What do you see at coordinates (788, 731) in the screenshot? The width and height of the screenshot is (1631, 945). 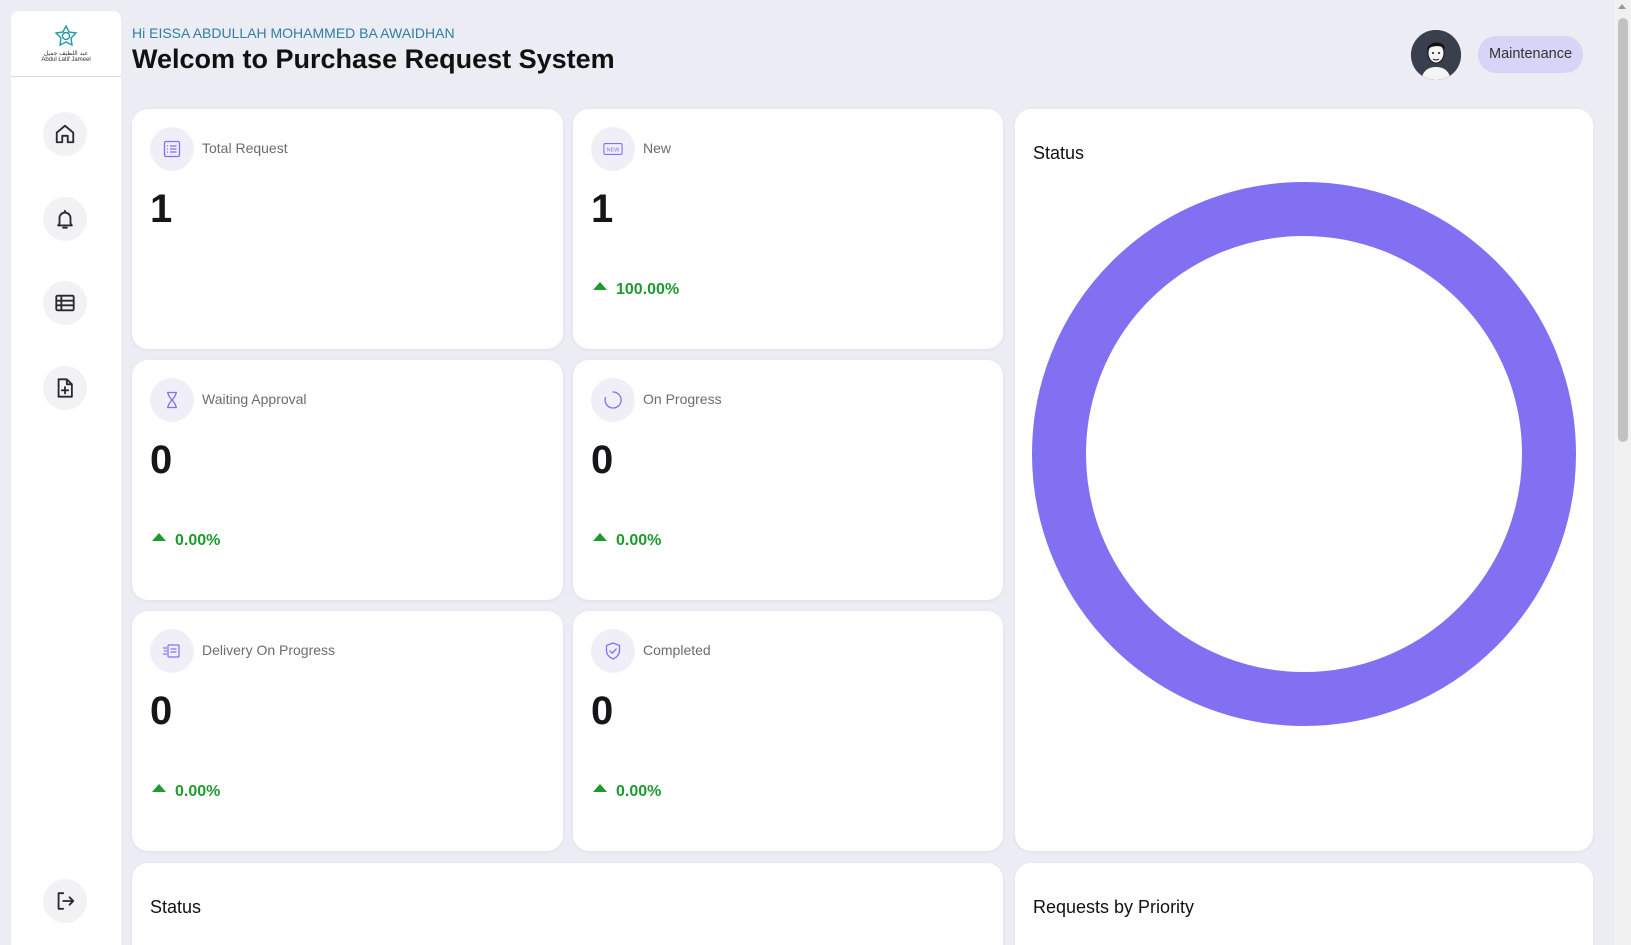 I see `stat-card-completed: Completed 0 0.00%` at bounding box center [788, 731].